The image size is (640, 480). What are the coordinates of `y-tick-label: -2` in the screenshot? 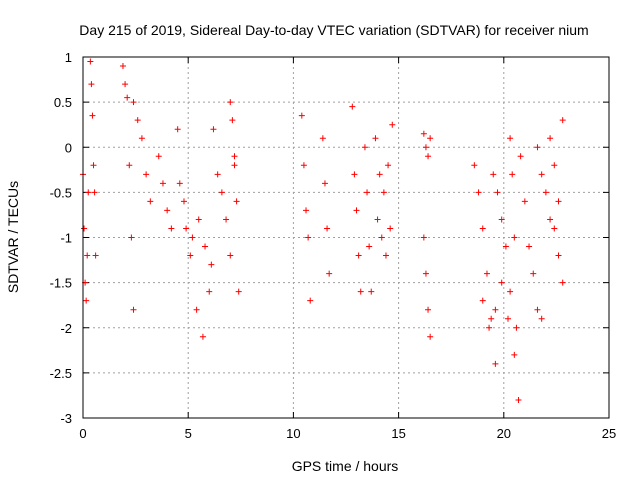 It's located at (66, 328).